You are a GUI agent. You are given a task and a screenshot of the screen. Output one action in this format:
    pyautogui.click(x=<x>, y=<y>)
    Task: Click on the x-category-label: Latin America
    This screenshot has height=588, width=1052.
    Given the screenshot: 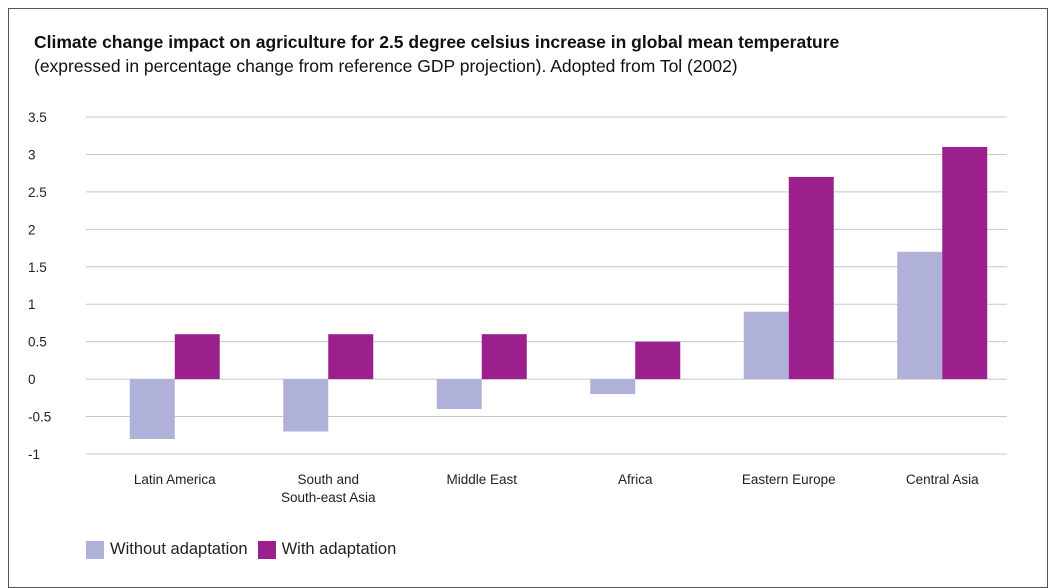 What is the action you would take?
    pyautogui.click(x=175, y=479)
    